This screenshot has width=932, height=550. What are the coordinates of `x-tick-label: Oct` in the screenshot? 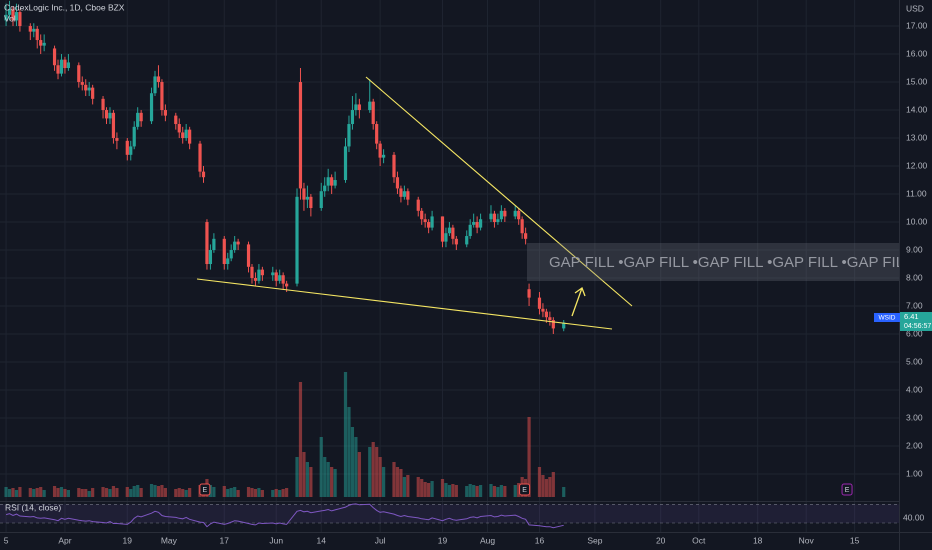 It's located at (699, 540).